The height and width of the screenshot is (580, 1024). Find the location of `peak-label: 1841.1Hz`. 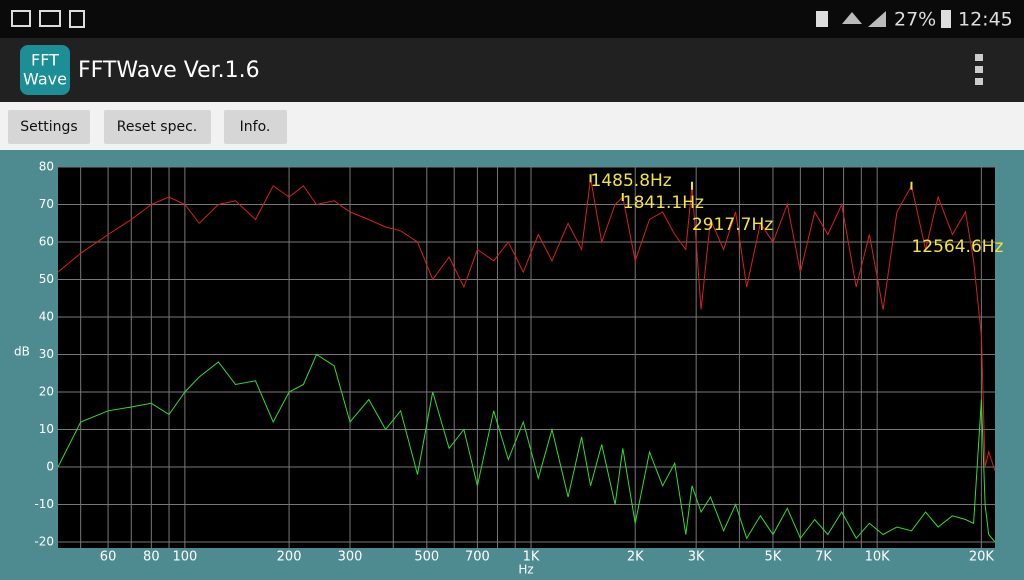

peak-label: 1841.1Hz is located at coordinates (663, 203).